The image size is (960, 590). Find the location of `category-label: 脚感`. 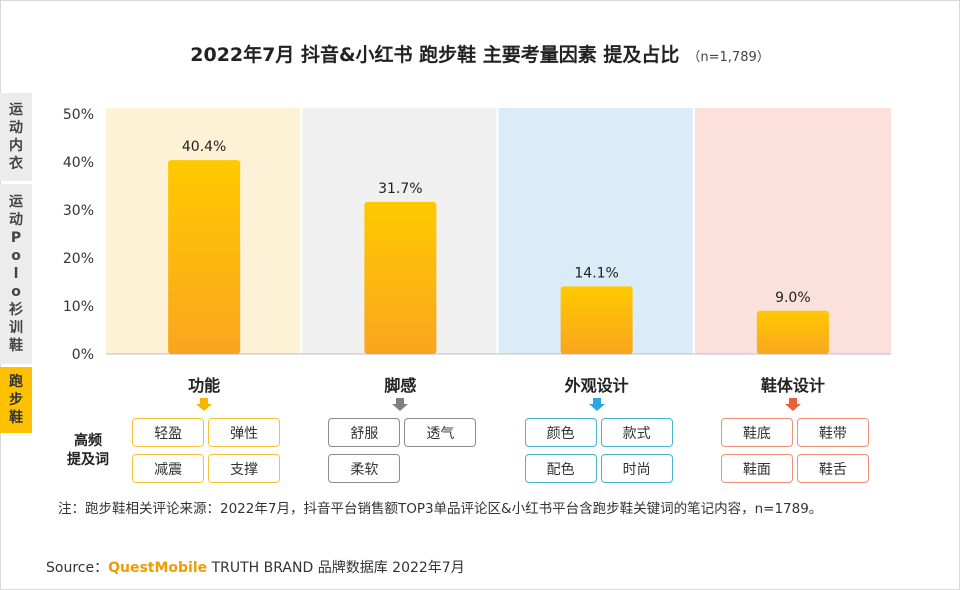

category-label: 脚感 is located at coordinates (400, 385).